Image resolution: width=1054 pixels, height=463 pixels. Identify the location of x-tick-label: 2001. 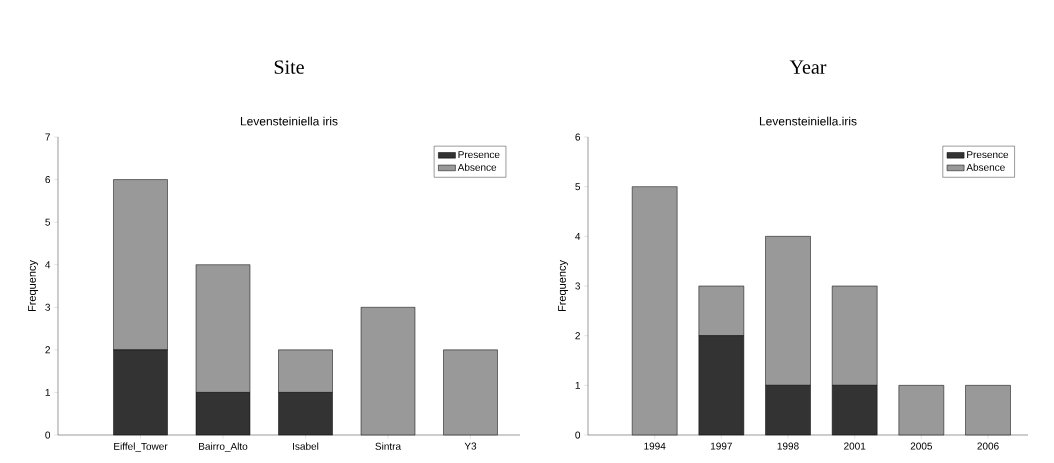
(855, 446).